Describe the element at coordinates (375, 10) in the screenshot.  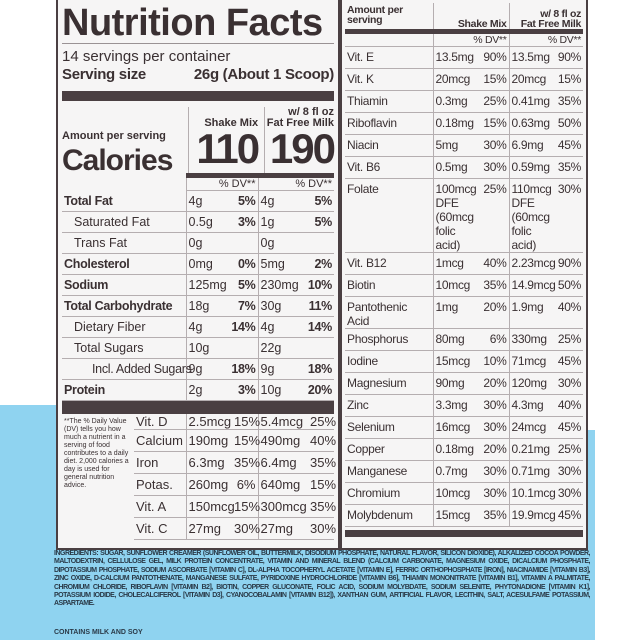
I see `amount-per-line1: Amount per` at that location.